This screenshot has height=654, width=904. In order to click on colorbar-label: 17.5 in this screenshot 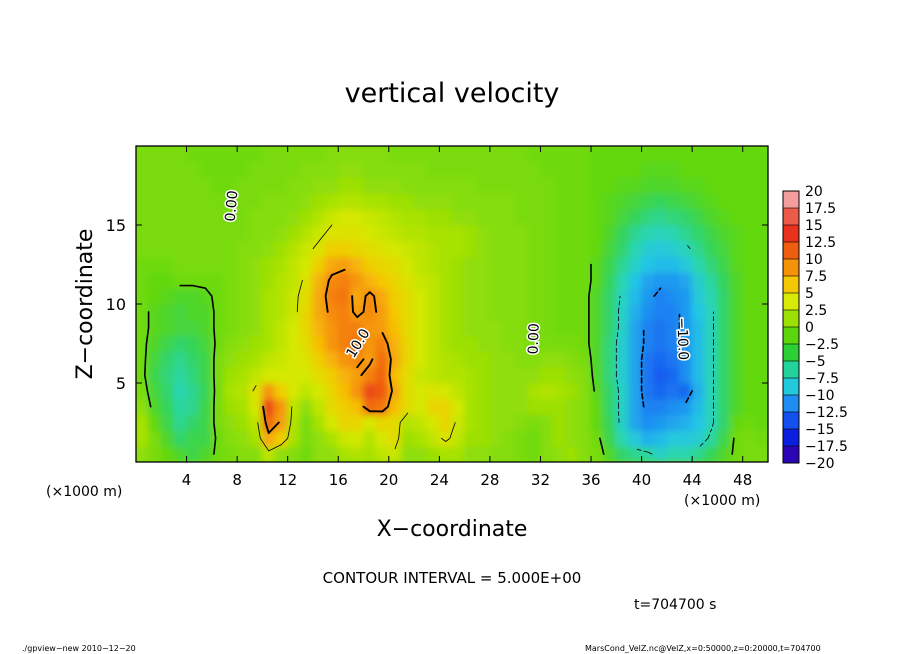, I will do `click(820, 209)`.